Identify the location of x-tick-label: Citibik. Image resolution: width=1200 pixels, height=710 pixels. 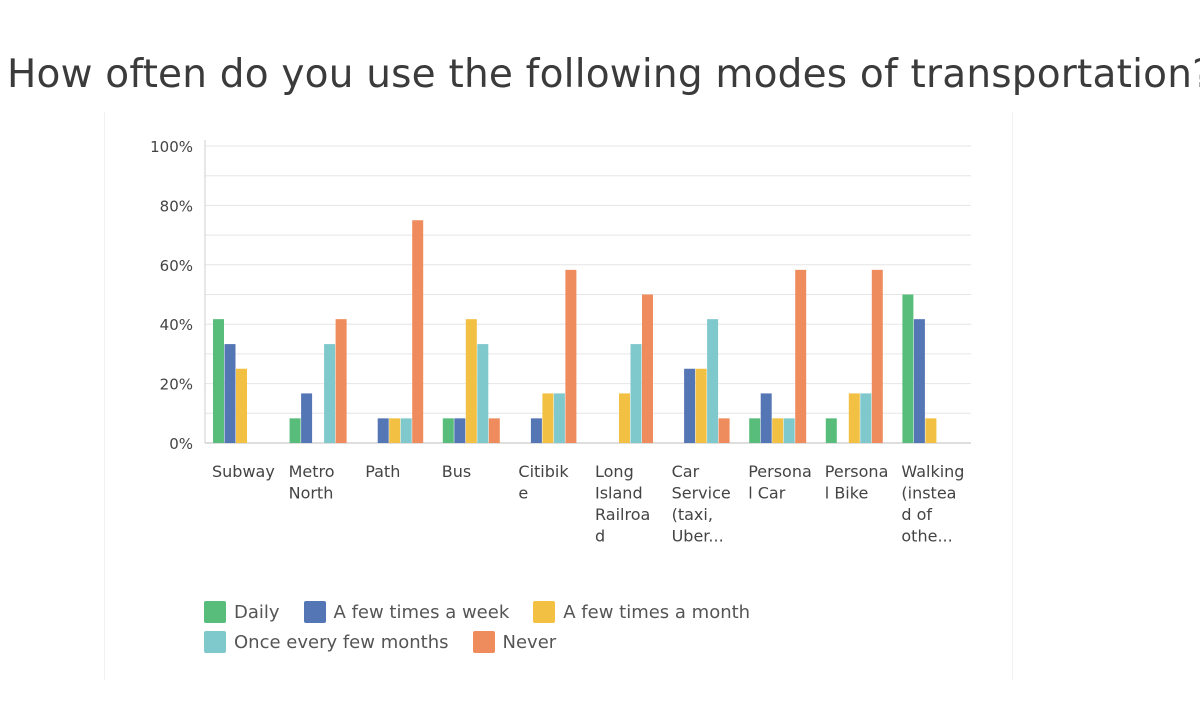
(543, 471).